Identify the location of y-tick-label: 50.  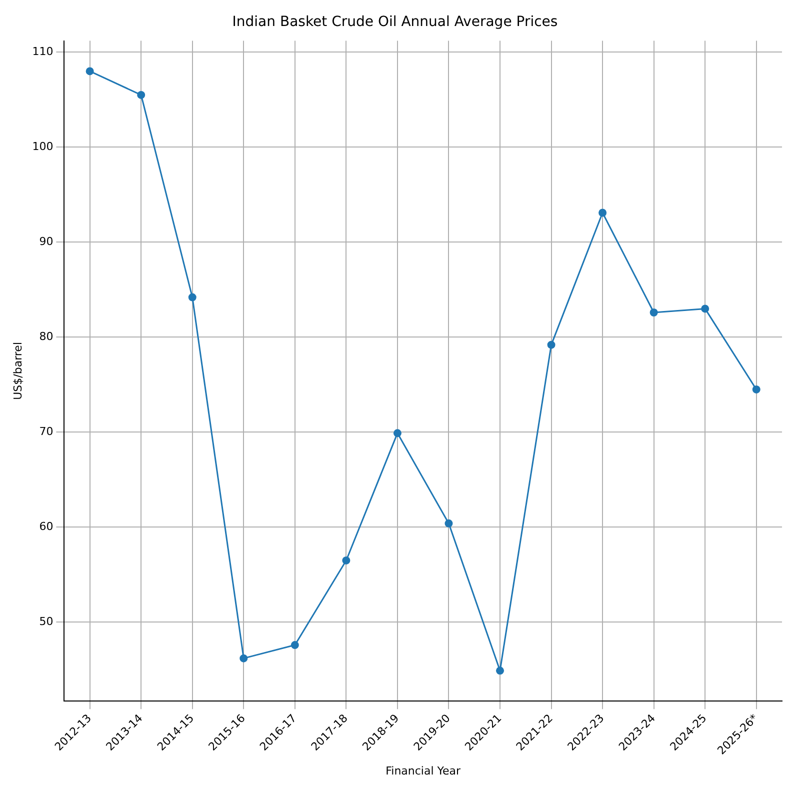
(46, 621).